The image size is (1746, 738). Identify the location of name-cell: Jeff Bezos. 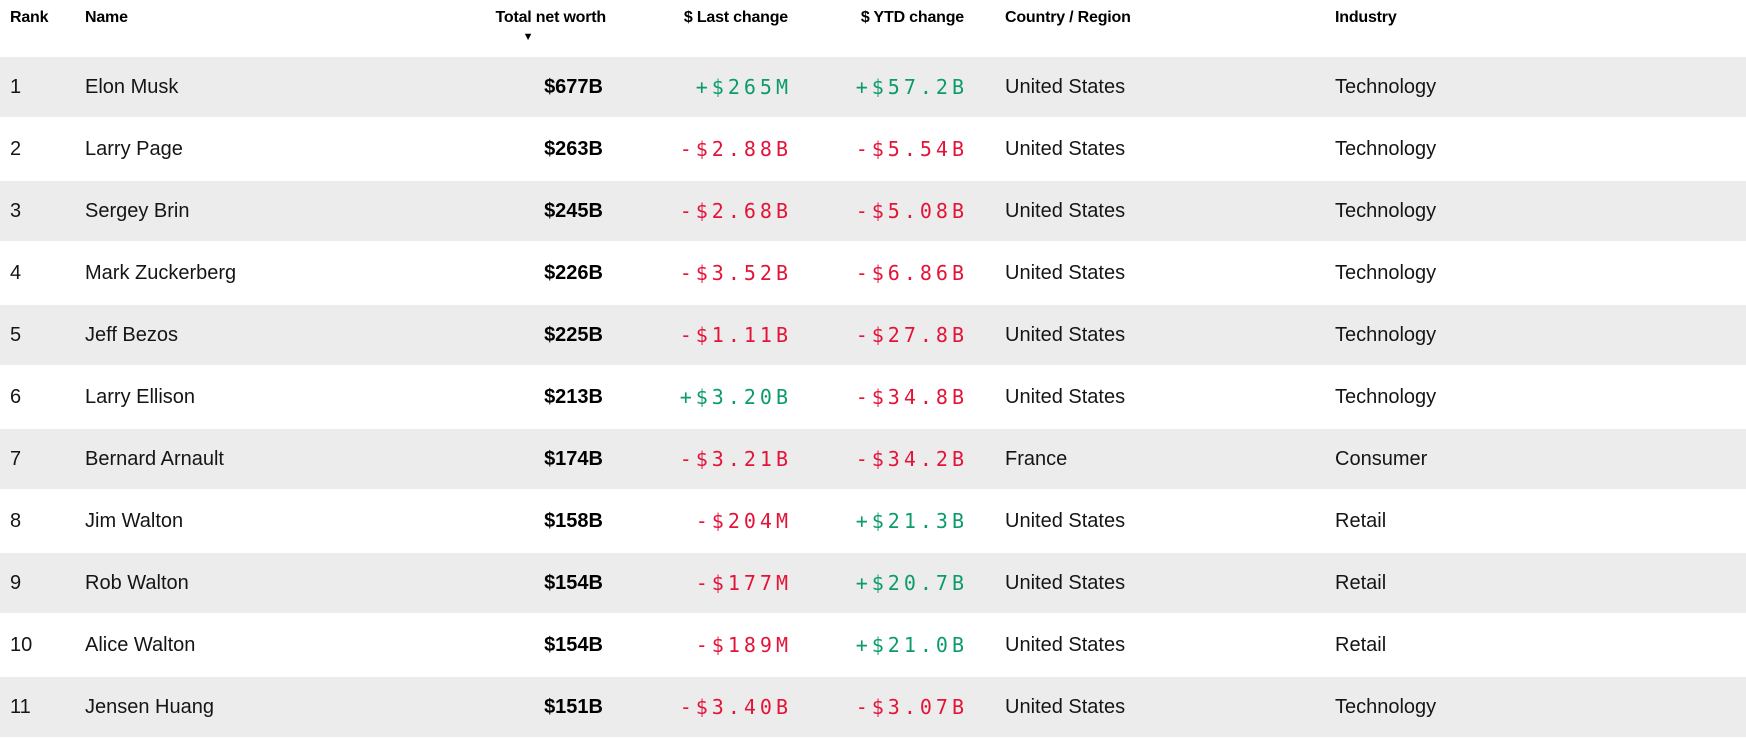
(132, 334).